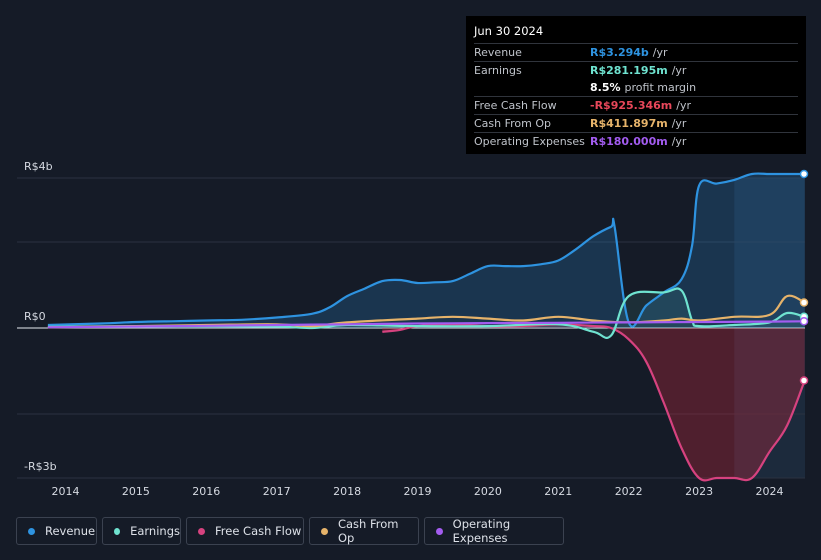 Image resolution: width=821 pixels, height=560 pixels. What do you see at coordinates (629, 123) in the screenshot?
I see `tooltip-value: R$411.897m` at bounding box center [629, 123].